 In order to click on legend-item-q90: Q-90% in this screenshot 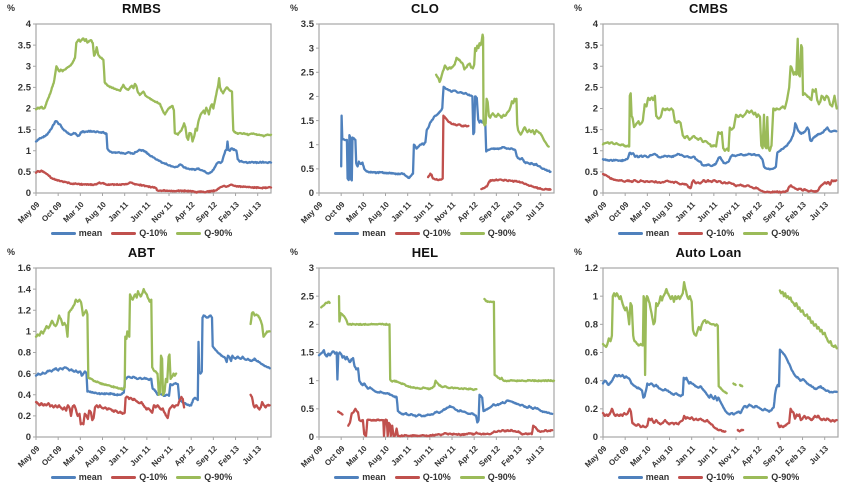, I will do `click(487, 233)`.